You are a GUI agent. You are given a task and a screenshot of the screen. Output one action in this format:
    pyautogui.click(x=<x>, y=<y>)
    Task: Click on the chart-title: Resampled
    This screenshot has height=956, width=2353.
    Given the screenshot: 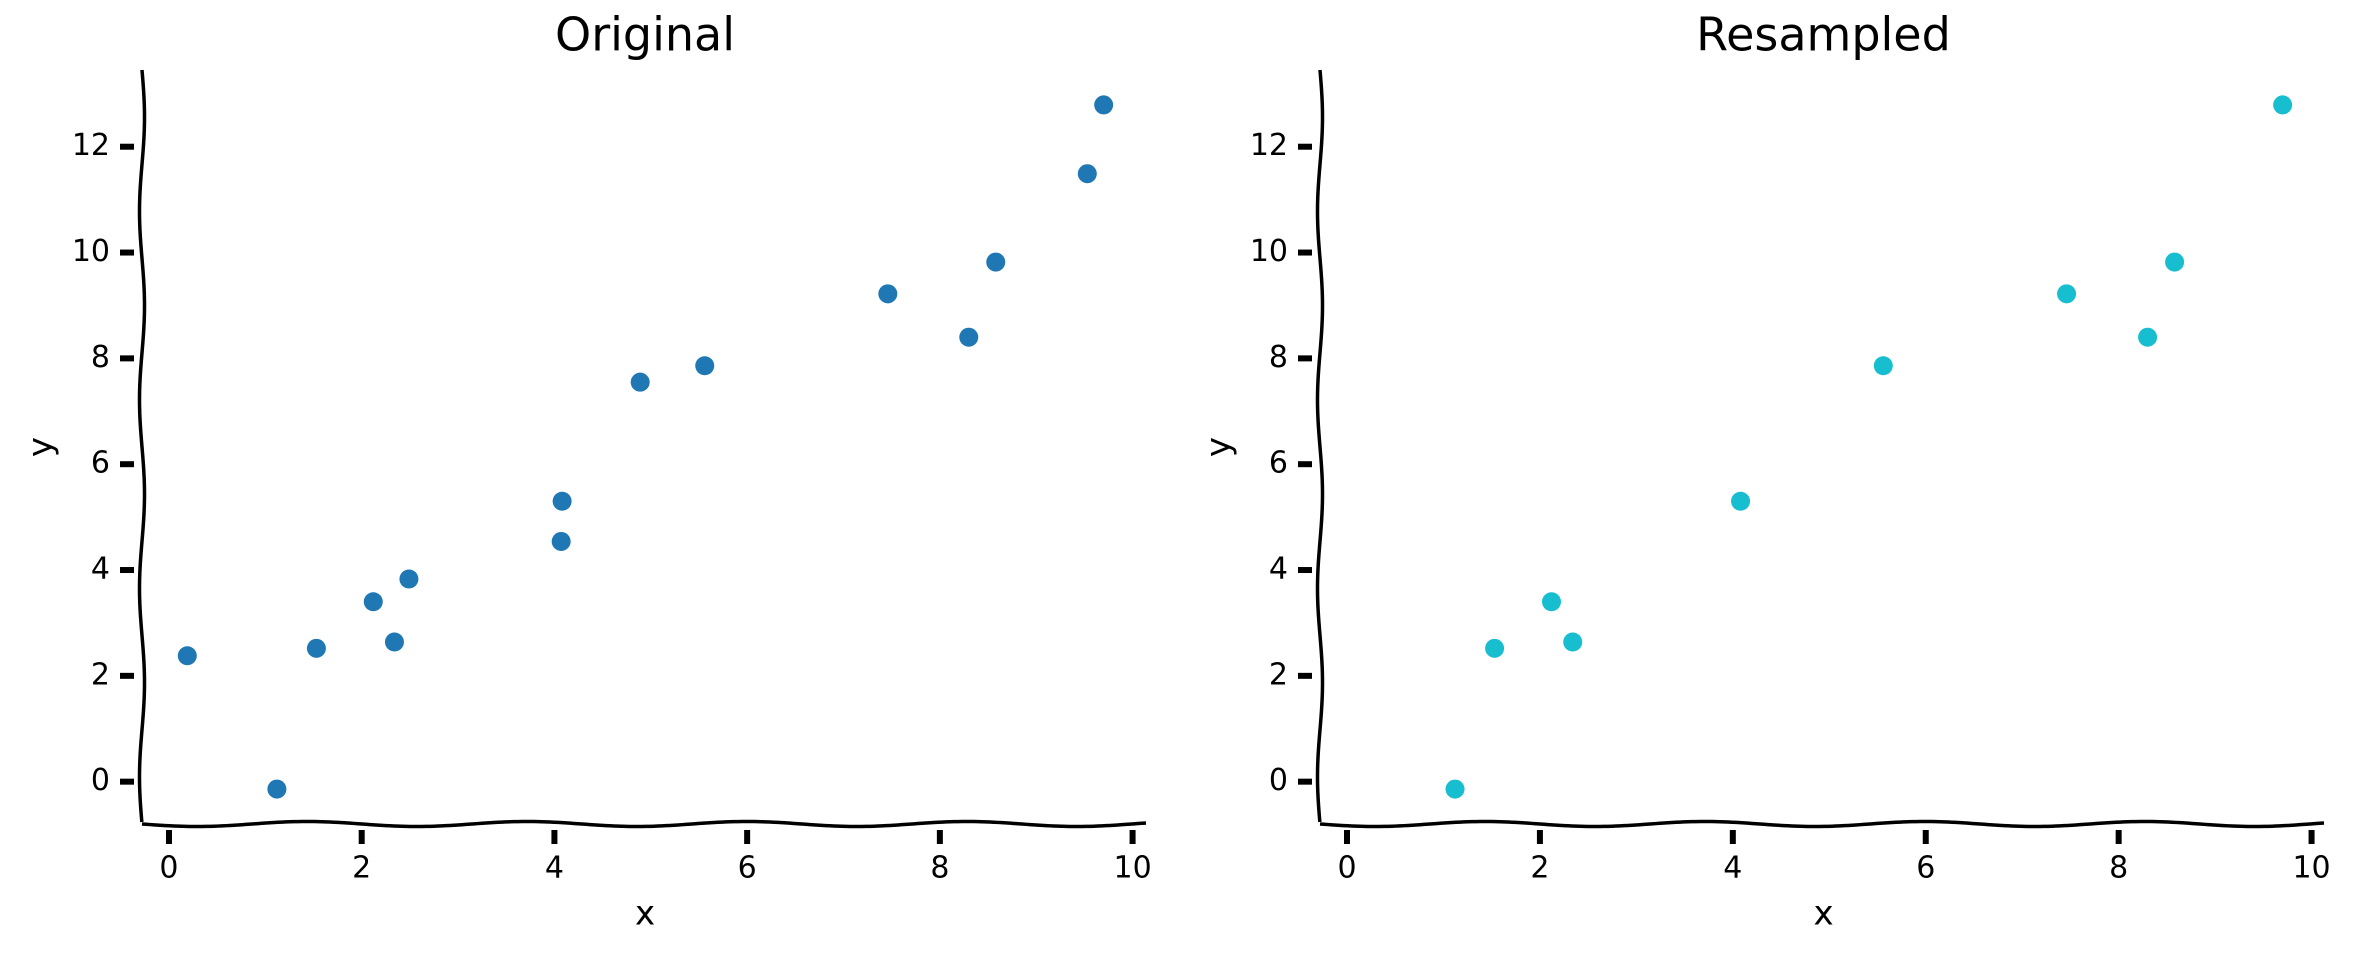 What is the action you would take?
    pyautogui.click(x=1823, y=35)
    